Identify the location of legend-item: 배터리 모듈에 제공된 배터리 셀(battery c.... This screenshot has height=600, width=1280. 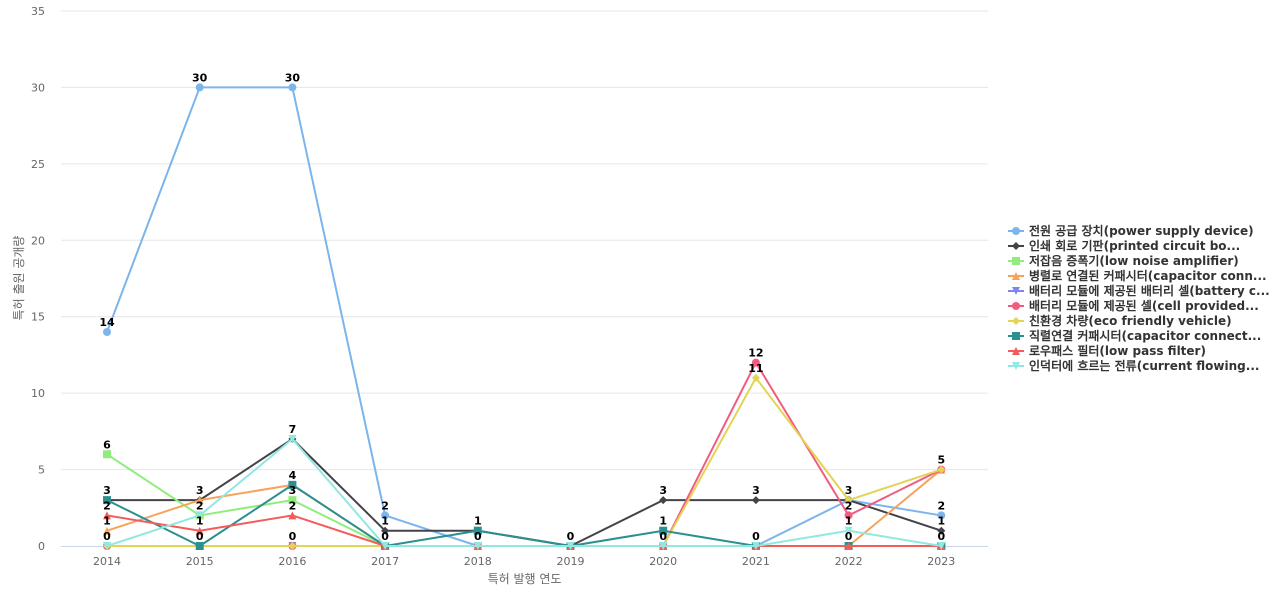
(1139, 290).